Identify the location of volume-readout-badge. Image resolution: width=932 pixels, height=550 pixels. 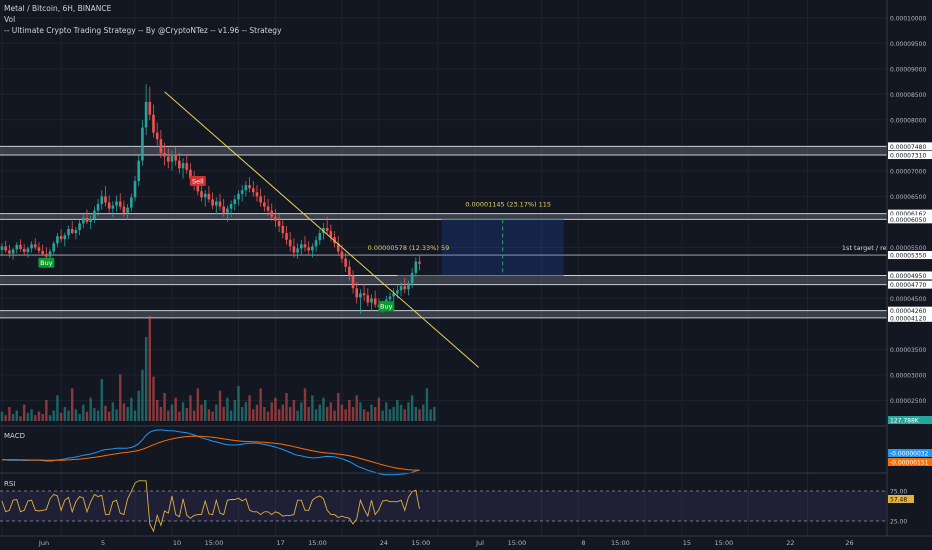
(910, 420).